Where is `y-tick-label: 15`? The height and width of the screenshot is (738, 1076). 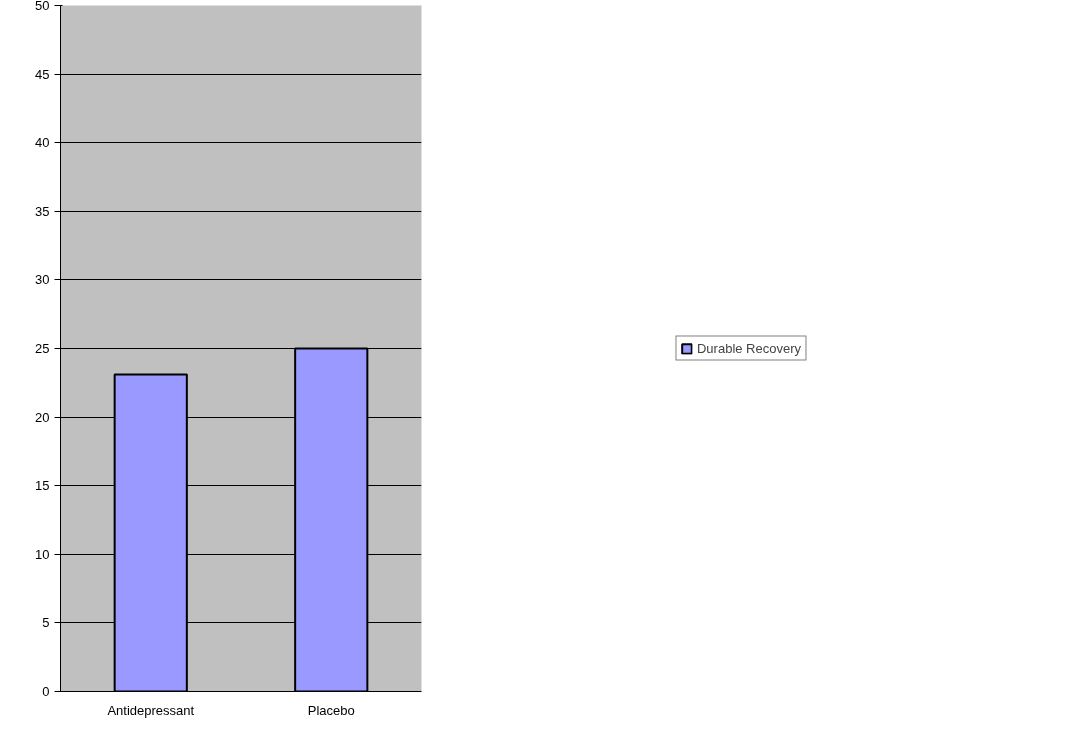
y-tick-label: 15 is located at coordinates (42, 486).